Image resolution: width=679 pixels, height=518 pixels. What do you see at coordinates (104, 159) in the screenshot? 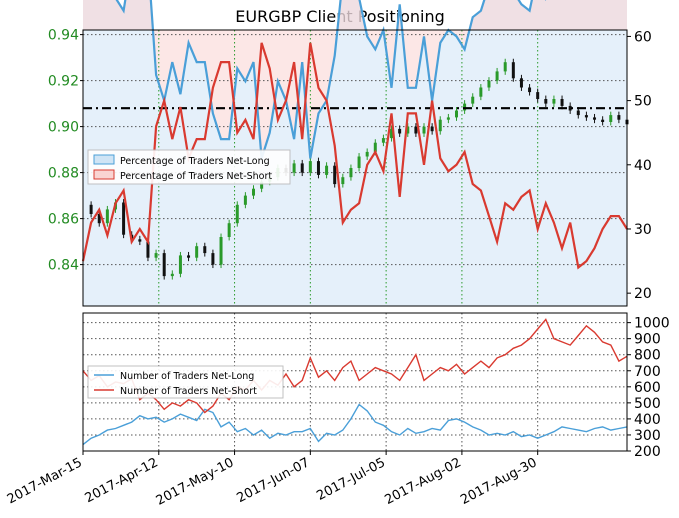
I see `legend-swatch-long` at bounding box center [104, 159].